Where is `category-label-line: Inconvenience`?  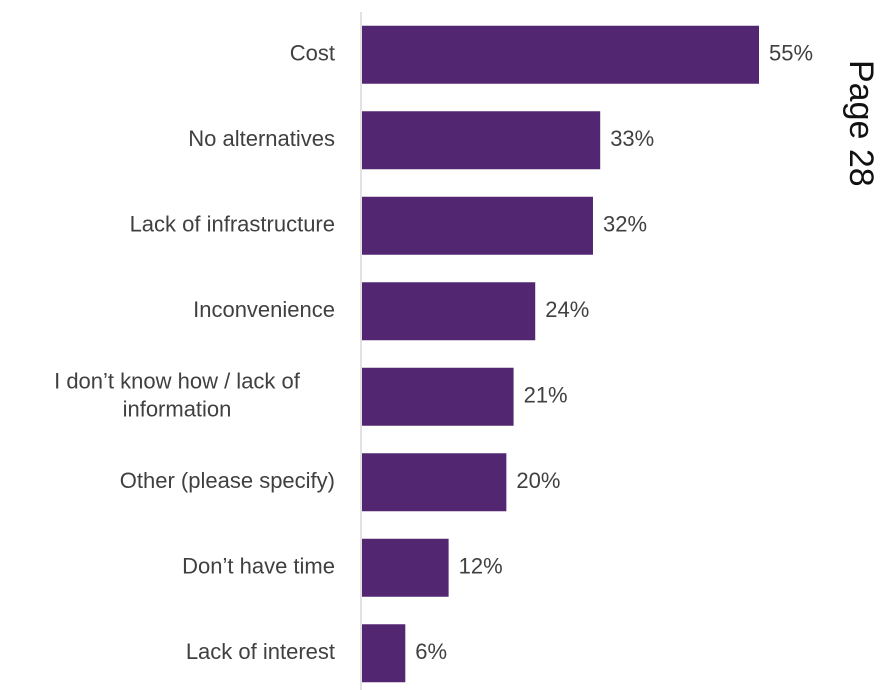
category-label-line: Inconvenience is located at coordinates (264, 309).